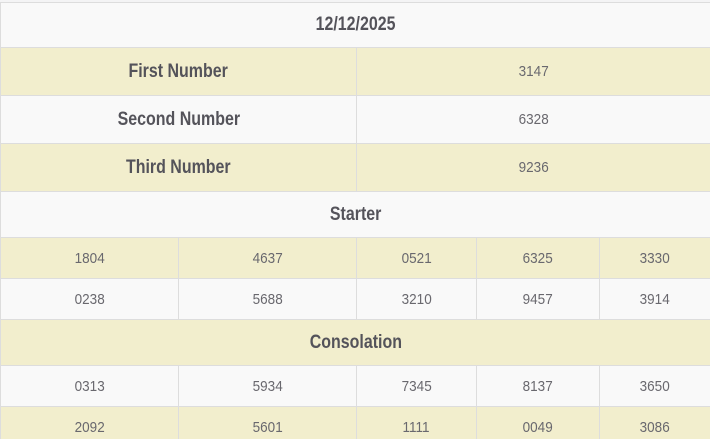 The image size is (710, 439). I want to click on starter-number: 9457, so click(538, 299).